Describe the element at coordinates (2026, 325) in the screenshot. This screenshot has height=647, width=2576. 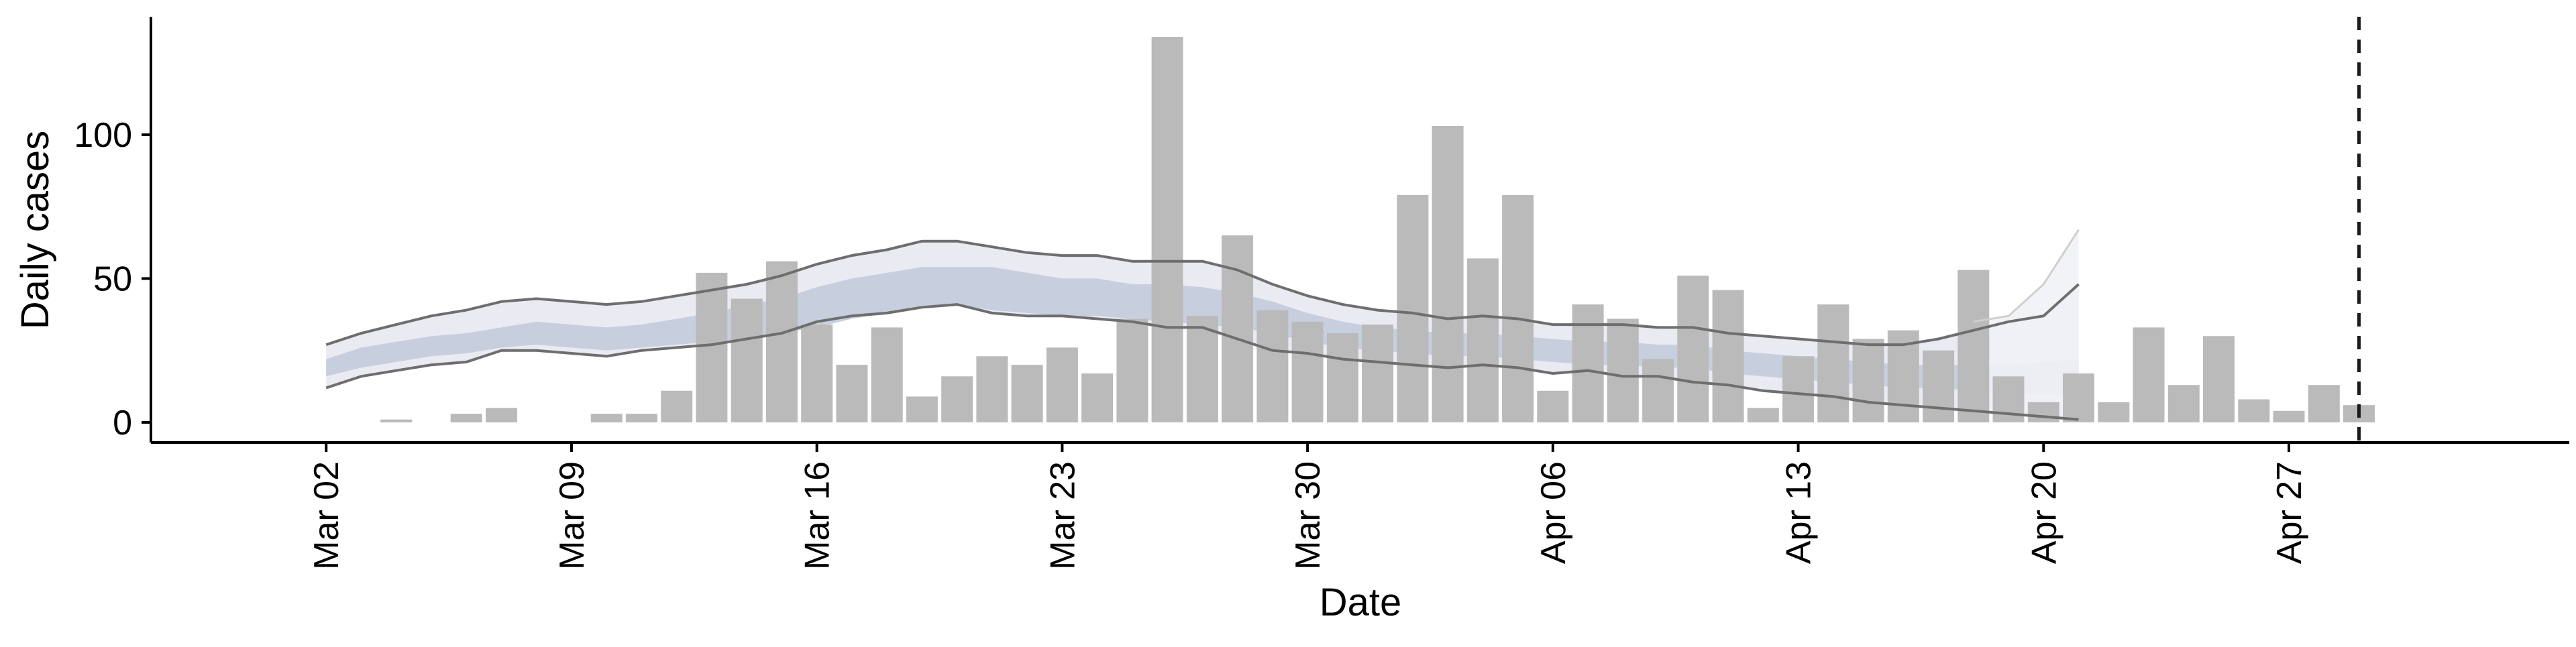
I see `forecast-band` at that location.